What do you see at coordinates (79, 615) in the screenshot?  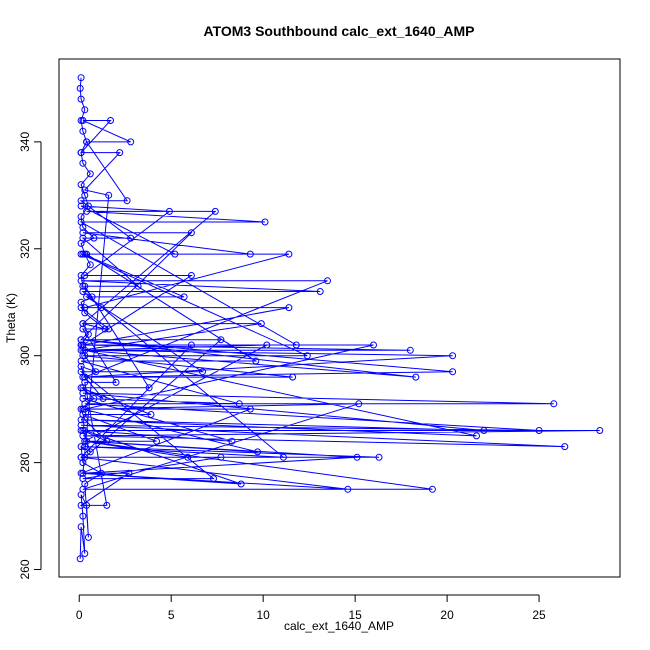 I see `x-tick-label: 0` at bounding box center [79, 615].